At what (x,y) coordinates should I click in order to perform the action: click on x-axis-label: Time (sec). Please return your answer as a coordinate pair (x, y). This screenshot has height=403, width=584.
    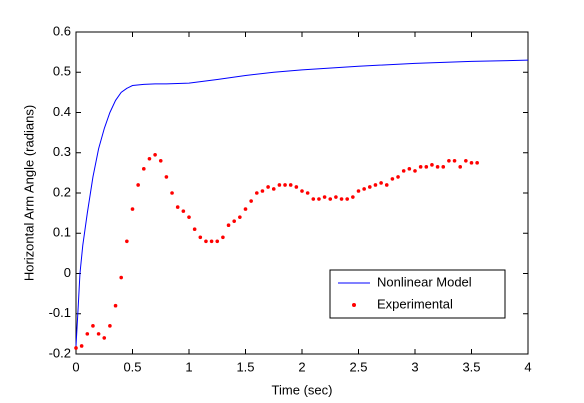
    Looking at the image, I should click on (302, 389).